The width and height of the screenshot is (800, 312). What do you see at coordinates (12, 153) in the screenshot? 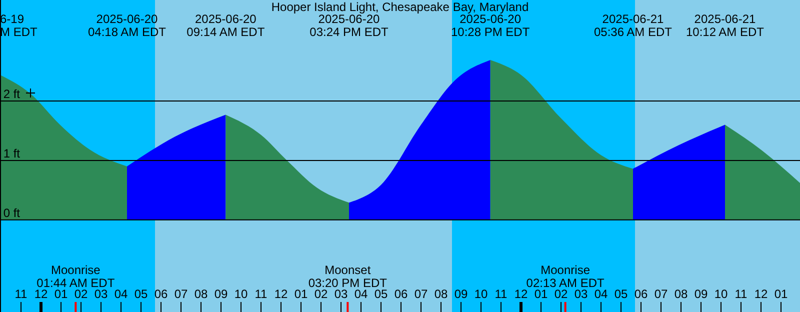
I see `y-tick-label: 1 ft` at bounding box center [12, 153].